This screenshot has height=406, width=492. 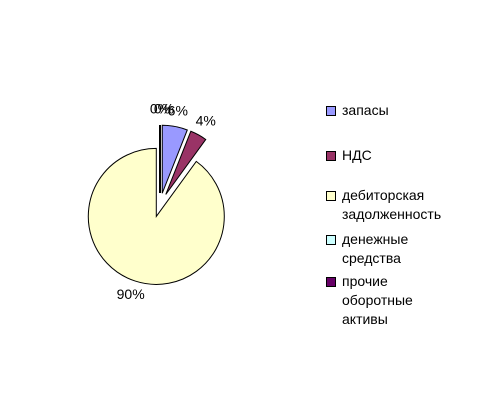 I want to click on legend-label: денежные средства, so click(x=375, y=248).